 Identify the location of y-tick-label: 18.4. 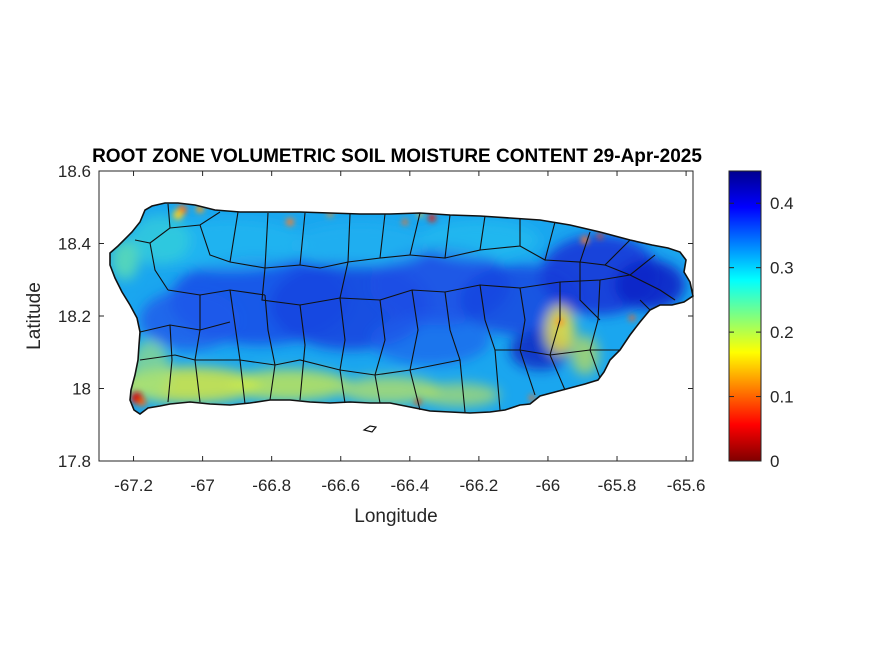
(74, 244).